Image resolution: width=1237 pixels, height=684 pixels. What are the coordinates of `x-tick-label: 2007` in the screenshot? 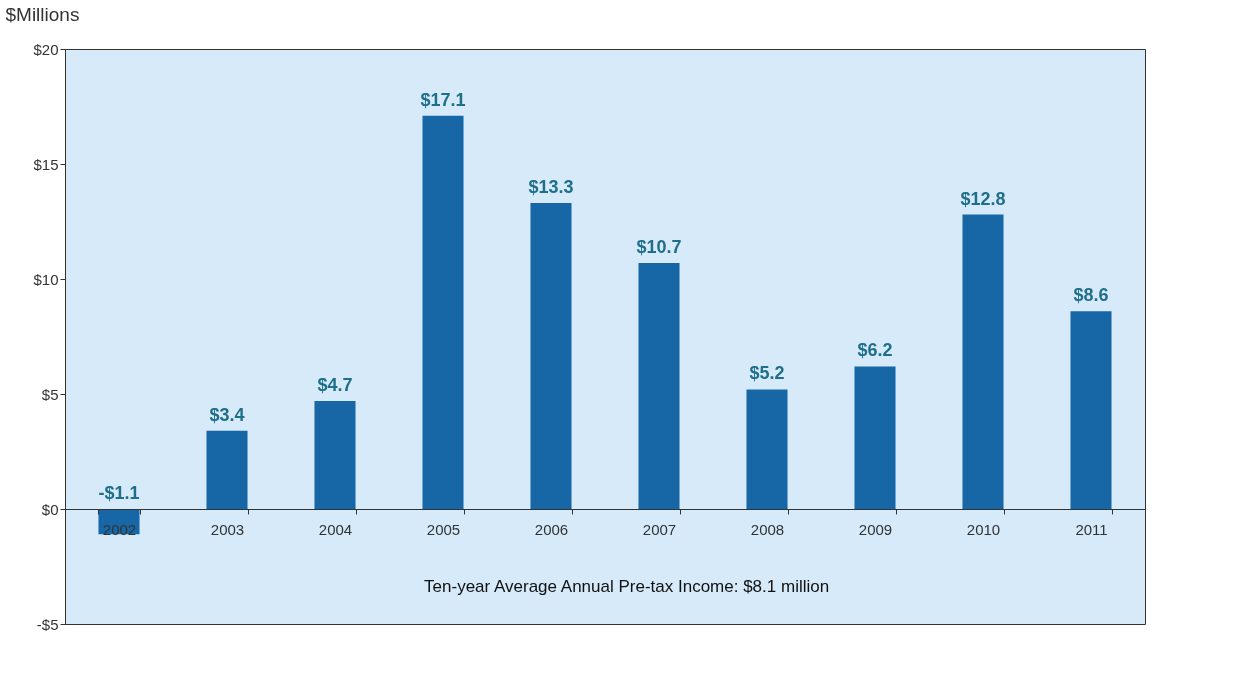 It's located at (659, 529).